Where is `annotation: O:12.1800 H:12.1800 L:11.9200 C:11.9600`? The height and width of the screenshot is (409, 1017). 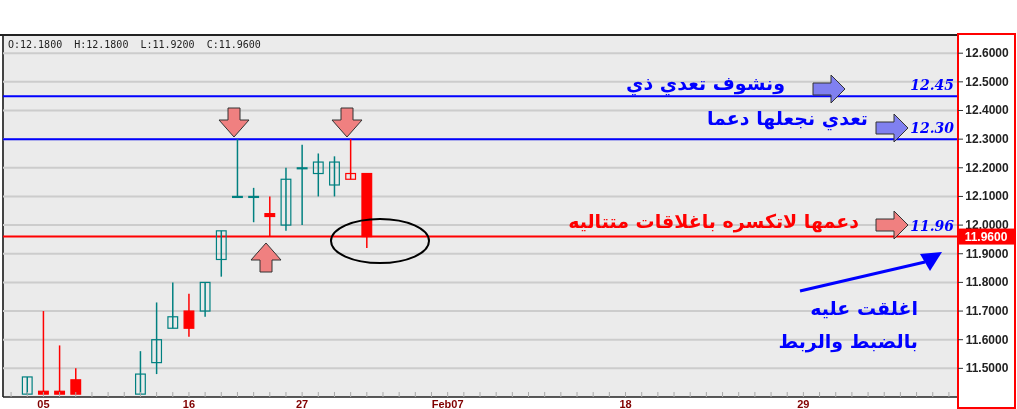
annotation: O:12.1800 H:12.1800 L:11.9200 C:11.9600 is located at coordinates (134, 44).